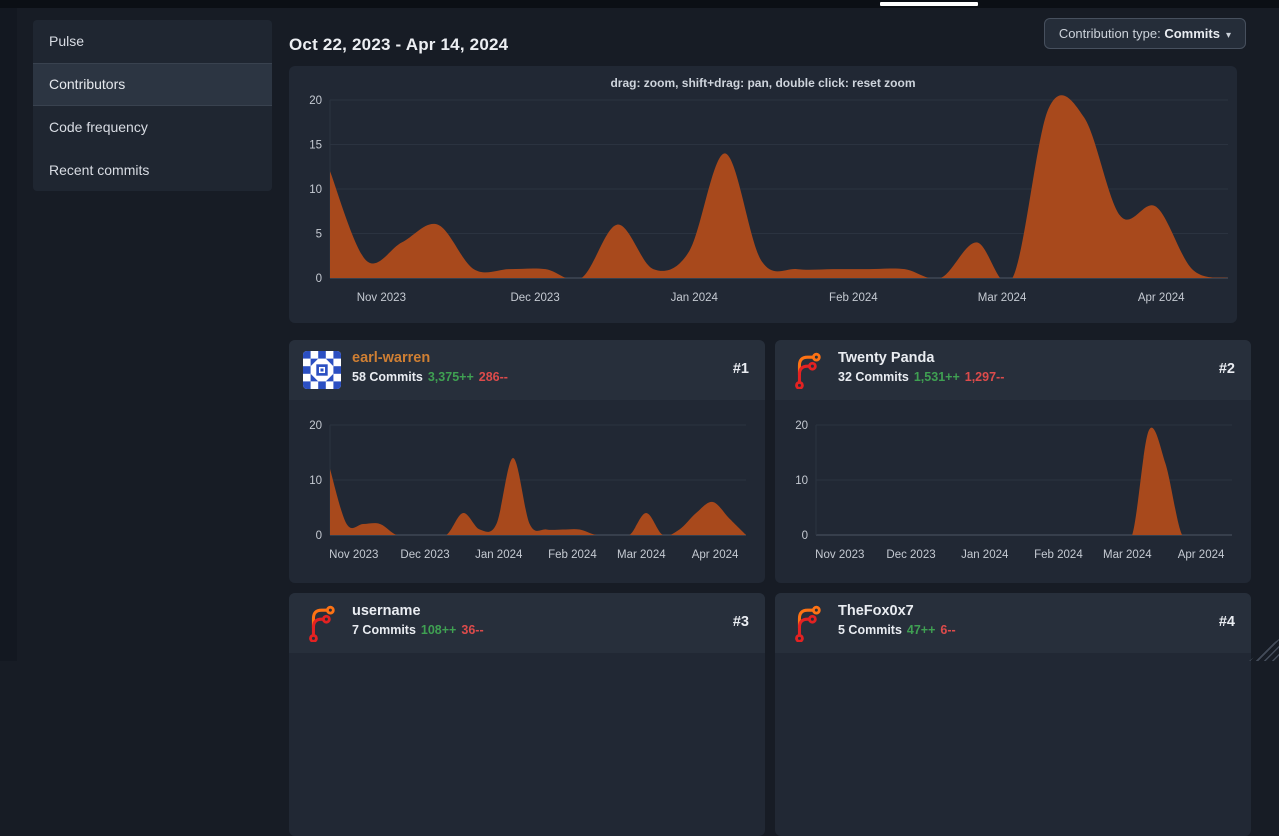  What do you see at coordinates (1013, 714) in the screenshot?
I see `contributor-card: TheFox0x7 5 Commits 47++ 6-- #4` at bounding box center [1013, 714].